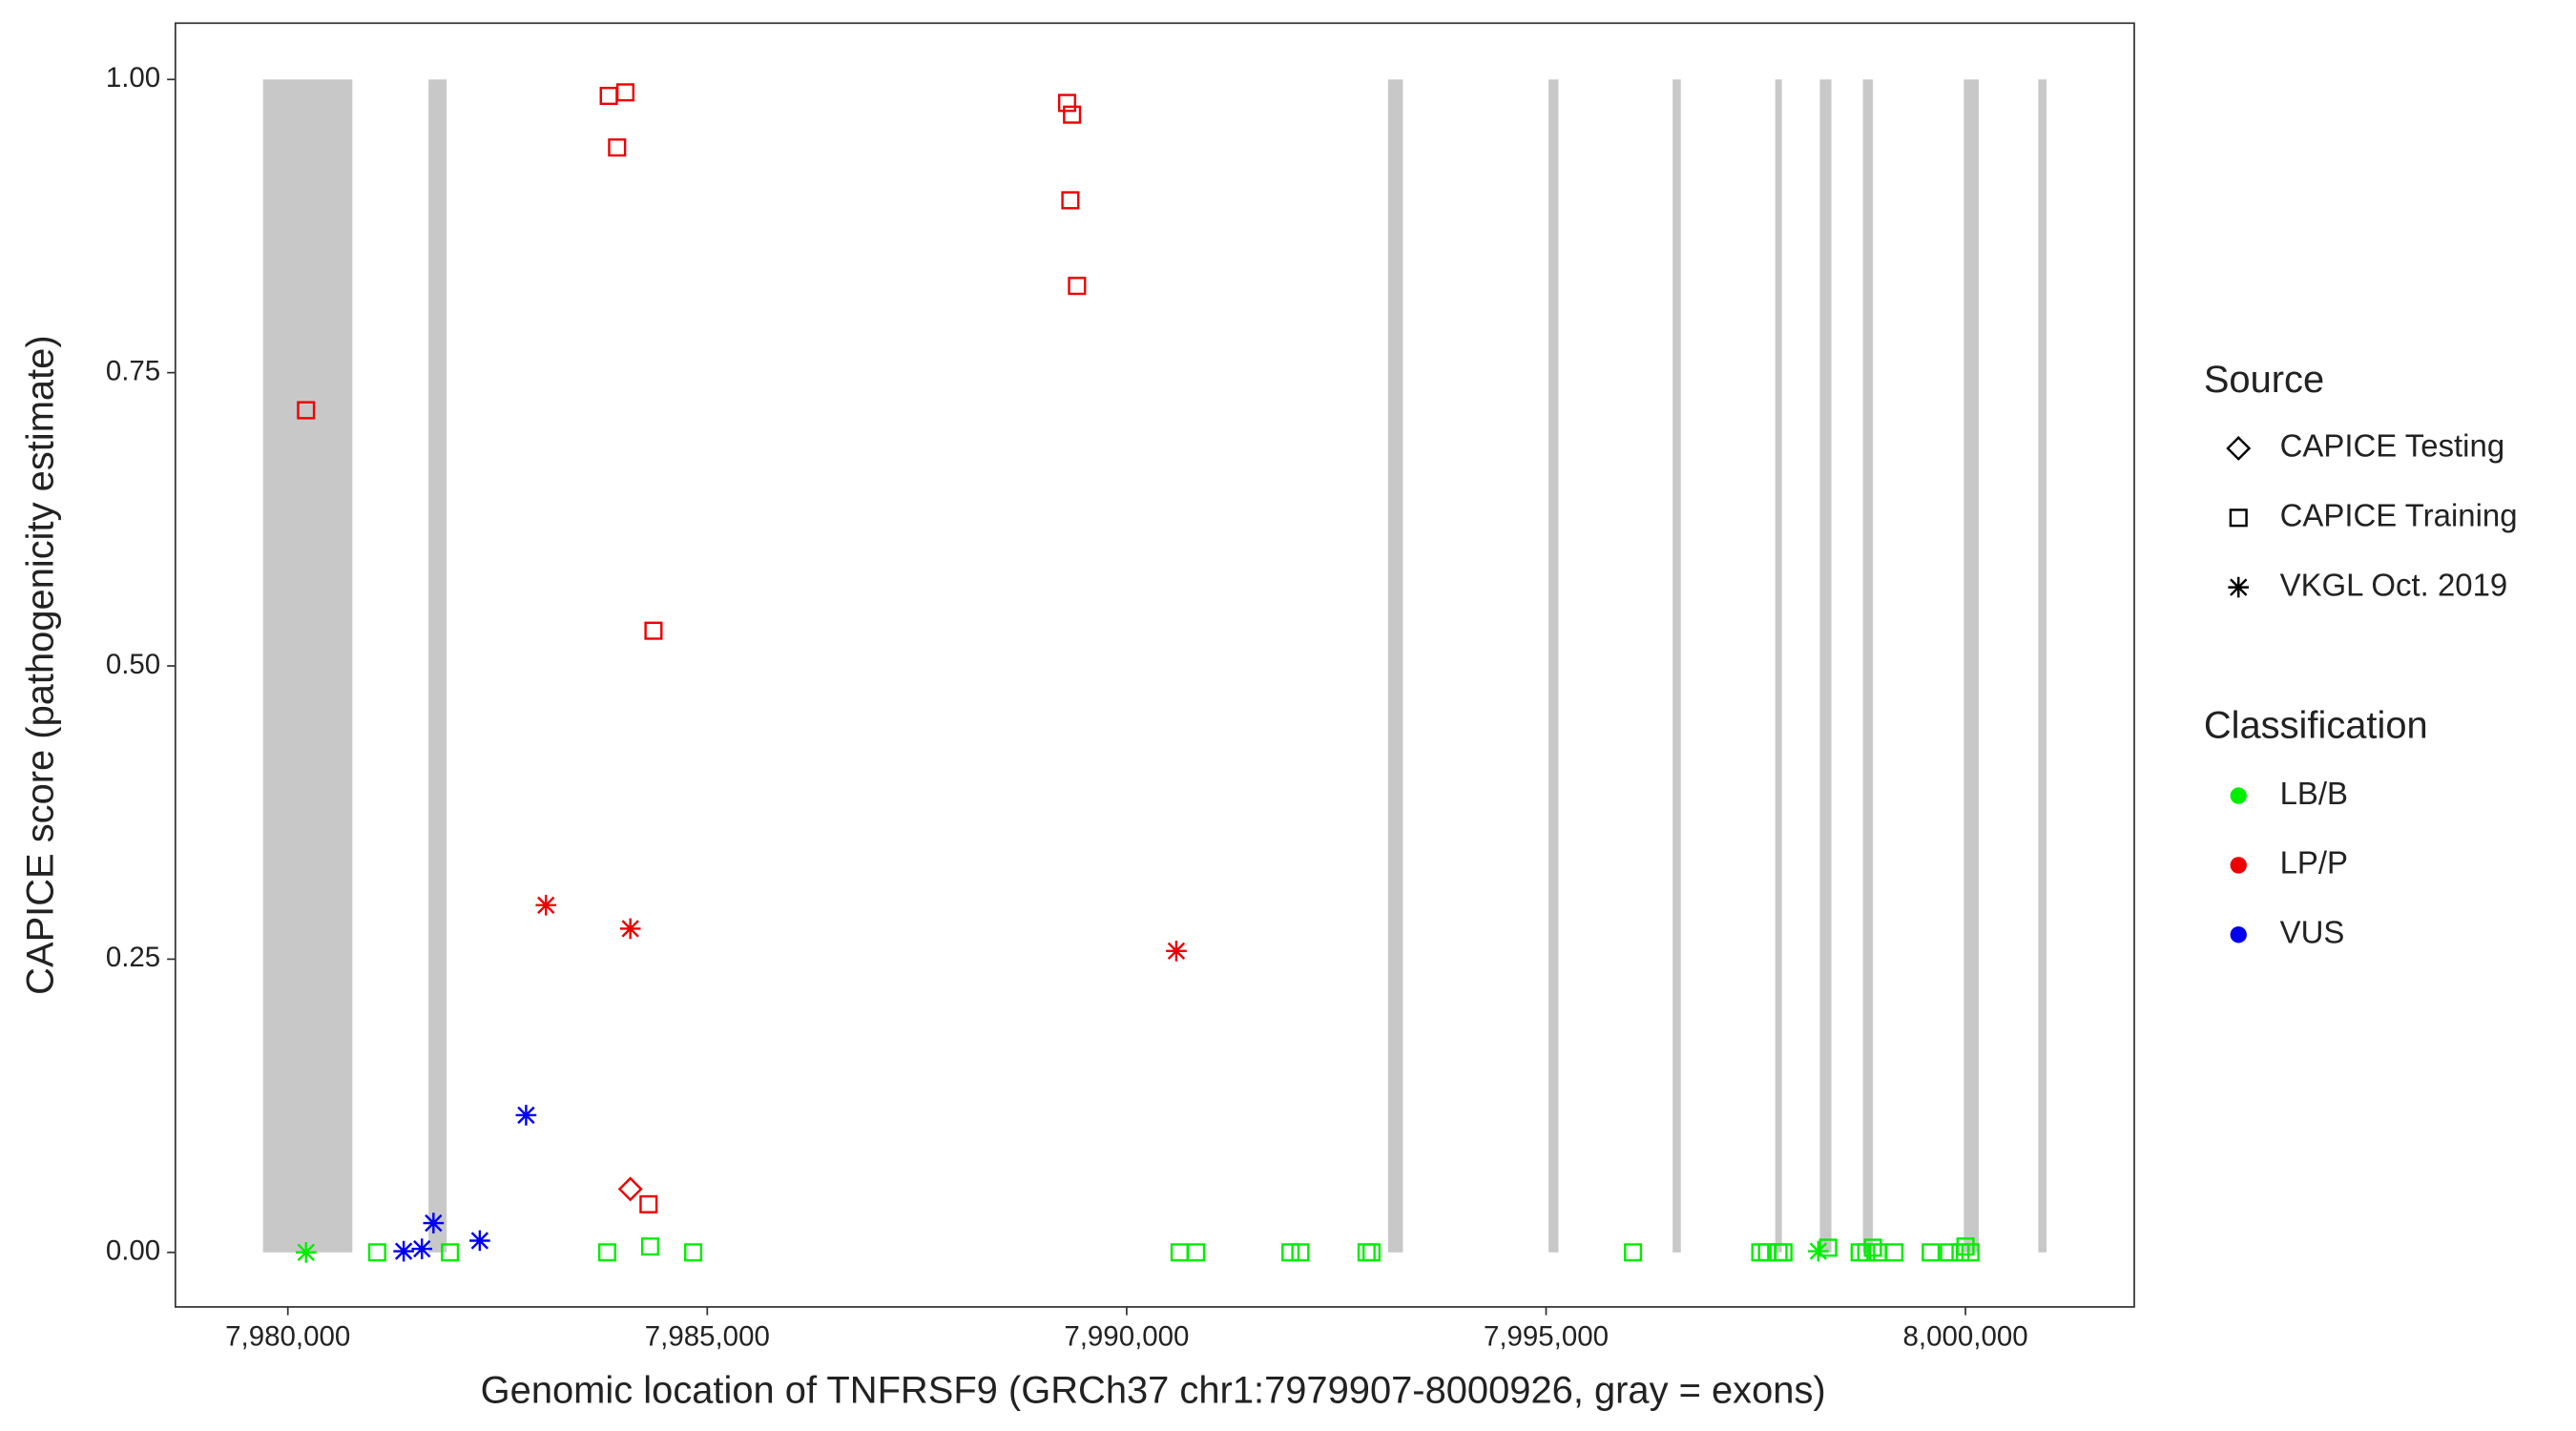 This screenshot has width=2576, height=1431. Describe the element at coordinates (2399, 514) in the screenshot. I see `legend-label: CAPICE Training` at that location.